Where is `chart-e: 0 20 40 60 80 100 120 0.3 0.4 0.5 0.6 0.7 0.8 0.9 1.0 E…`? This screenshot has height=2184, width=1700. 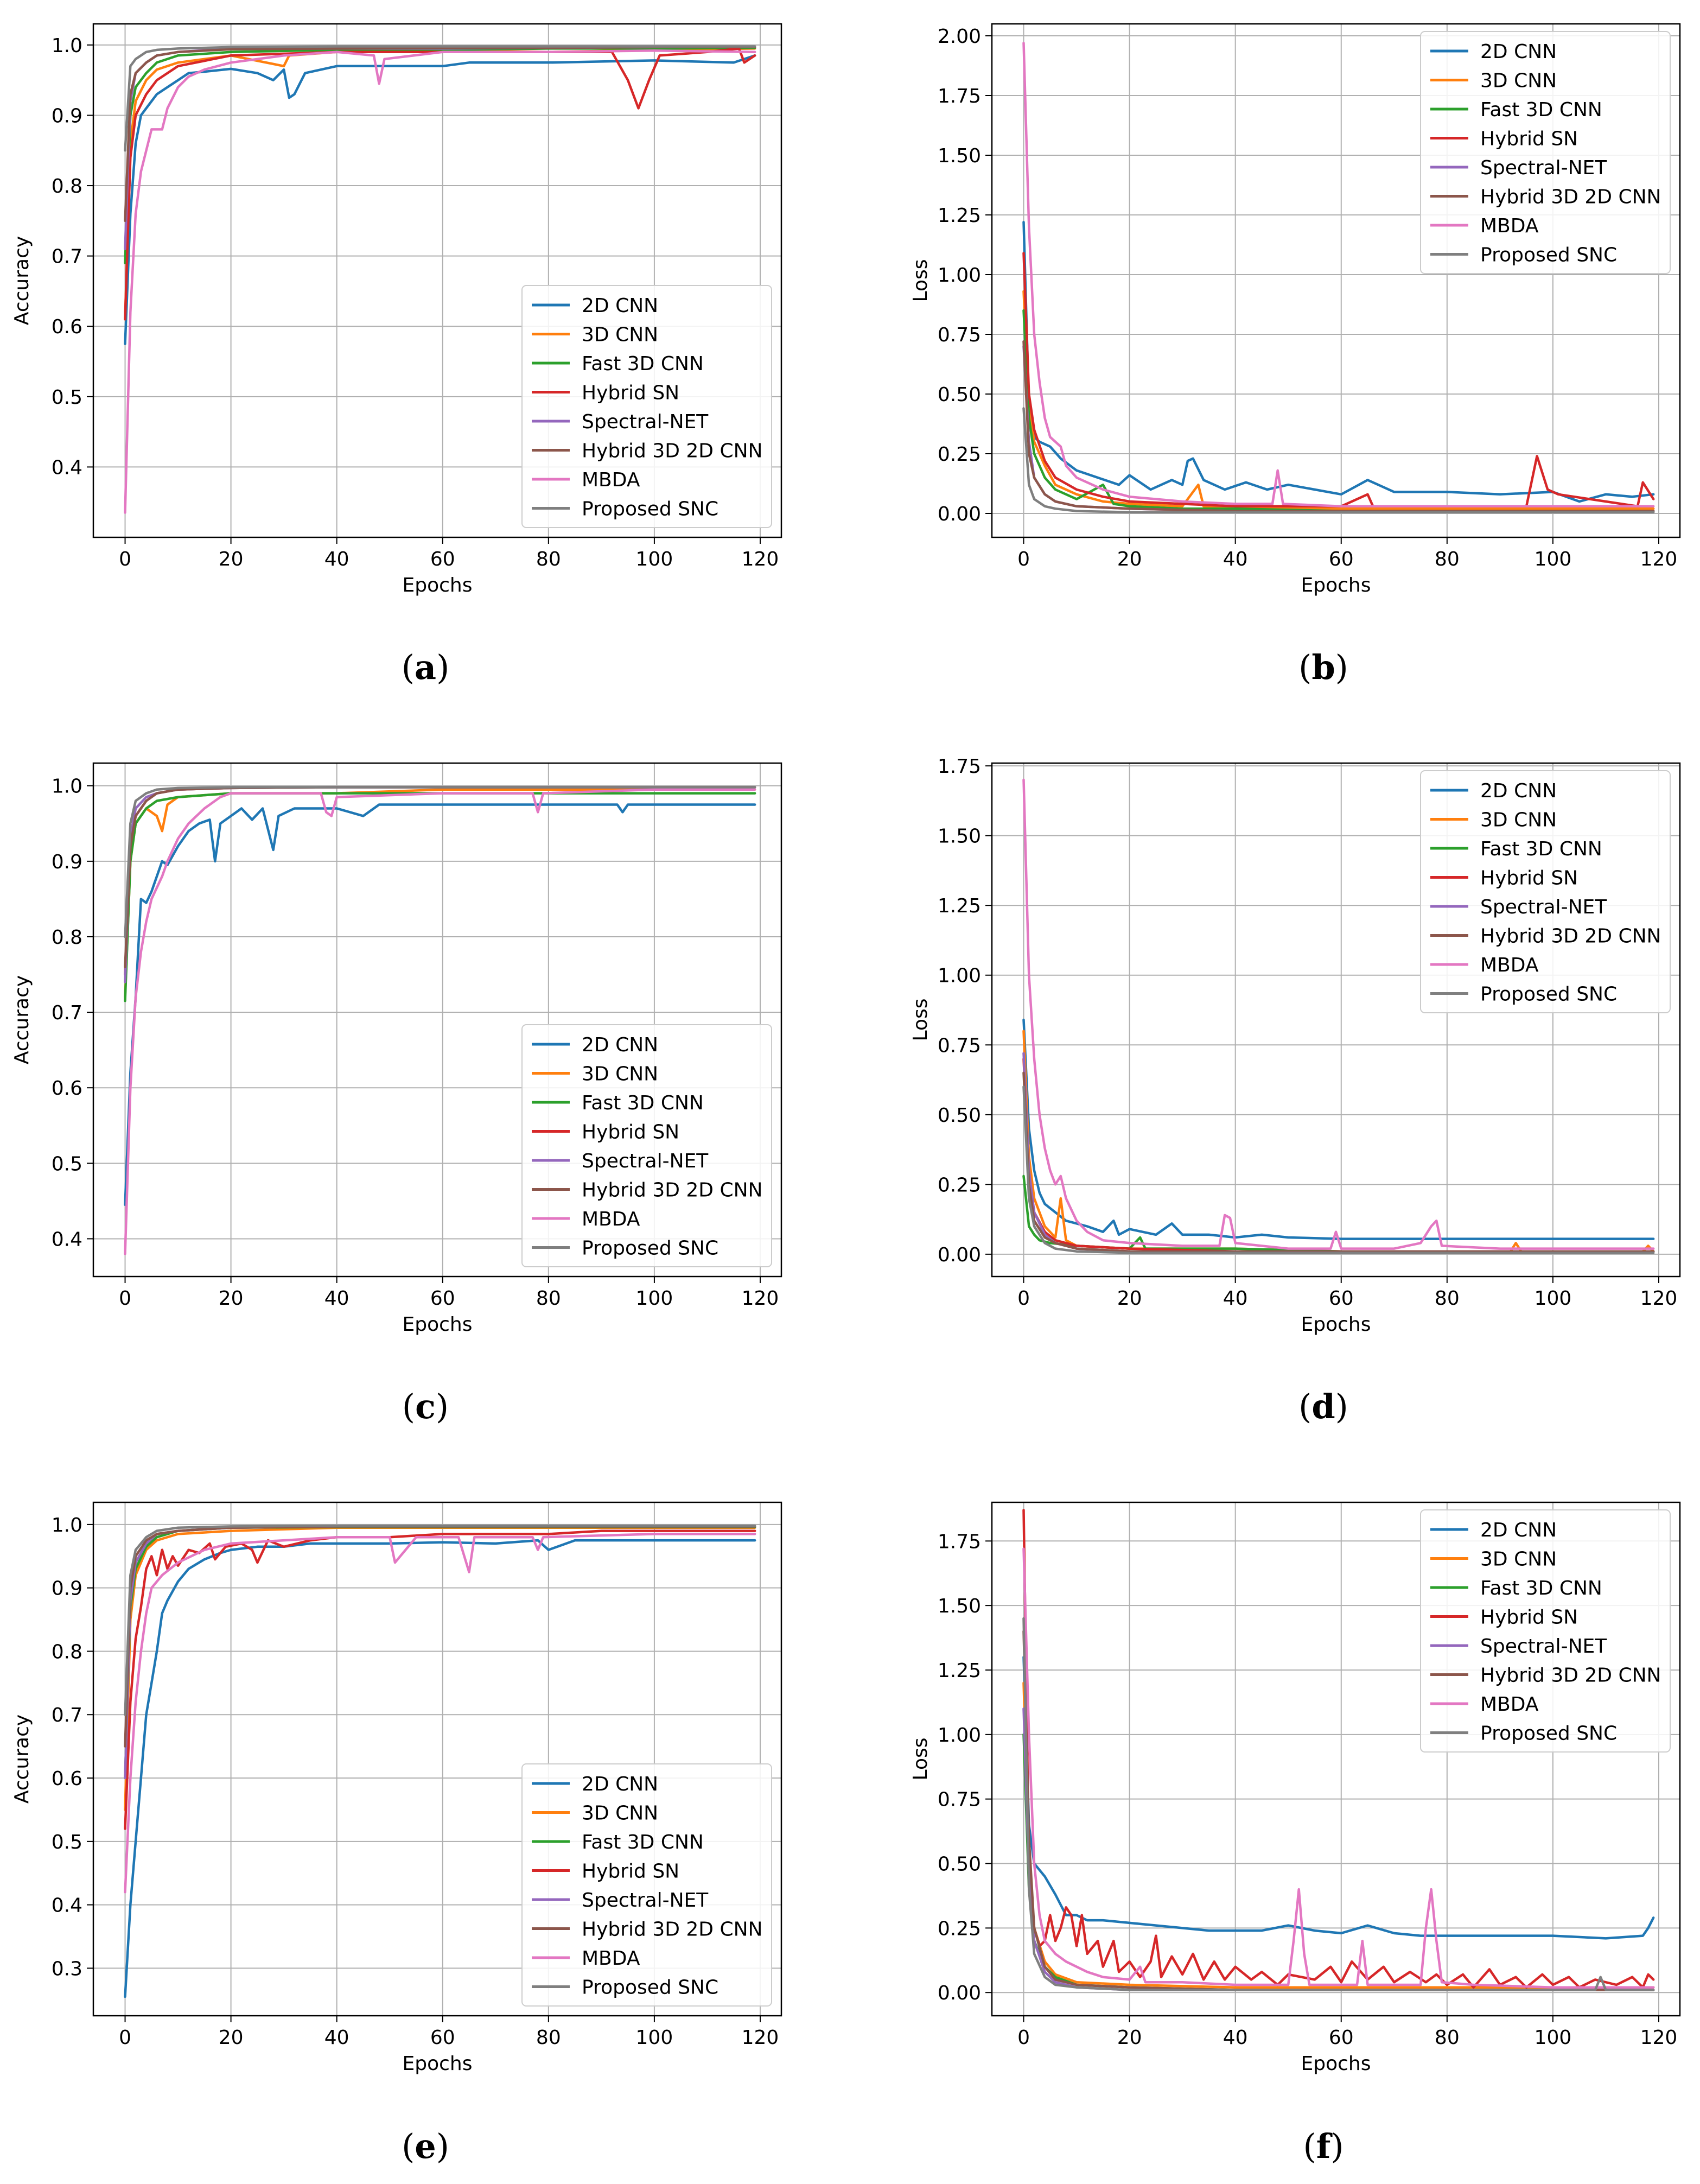 chart-e: 0 20 40 60 80 100 120 0.3 0.4 0.5 0.6 0.7 0.8 0.9 1.0 E… is located at coordinates (396, 1788).